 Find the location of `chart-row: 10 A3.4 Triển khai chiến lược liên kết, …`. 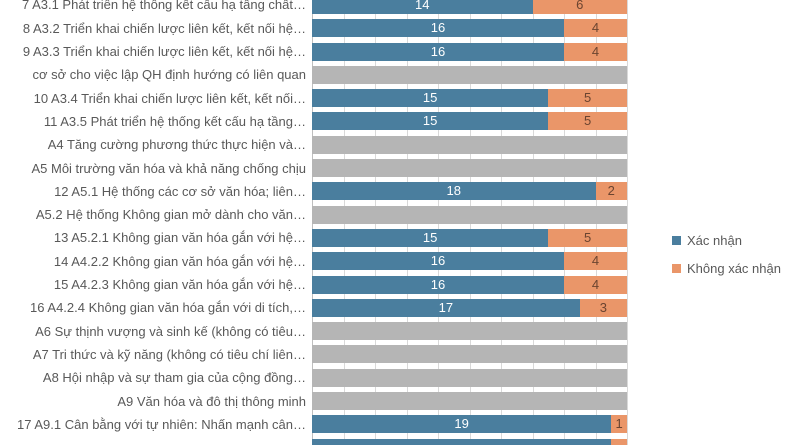

chart-row: 10 A3.4 Triển khai chiến lược liên kết, … is located at coordinates (400, 98).